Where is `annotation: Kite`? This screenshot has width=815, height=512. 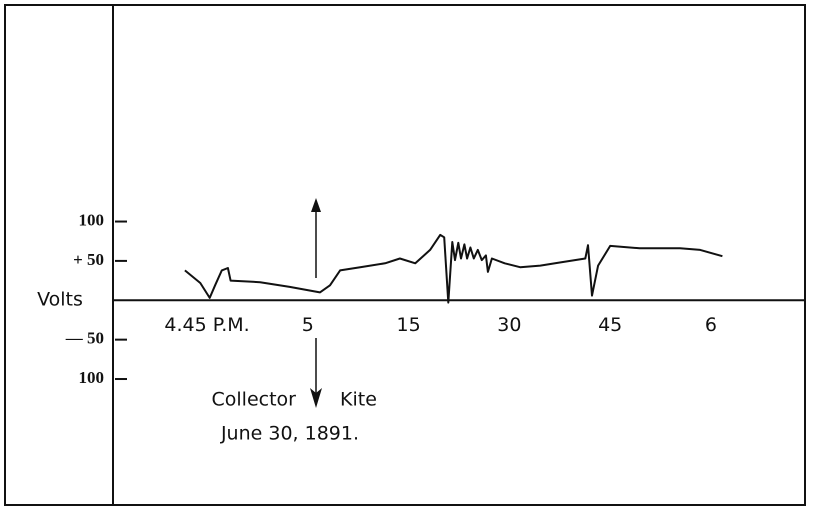 annotation: Kite is located at coordinates (358, 400).